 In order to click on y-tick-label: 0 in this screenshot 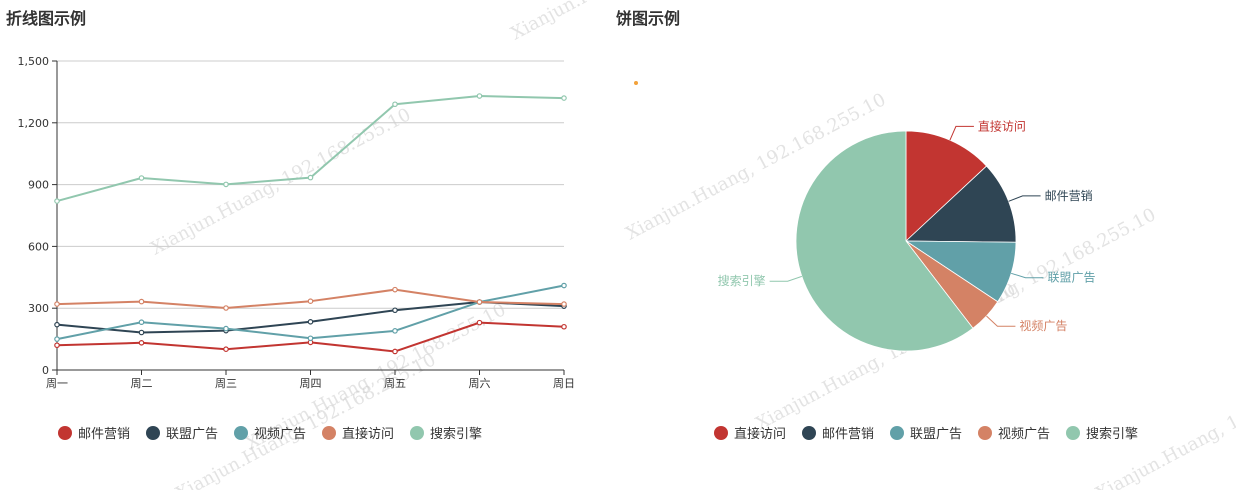, I will do `click(45, 370)`.